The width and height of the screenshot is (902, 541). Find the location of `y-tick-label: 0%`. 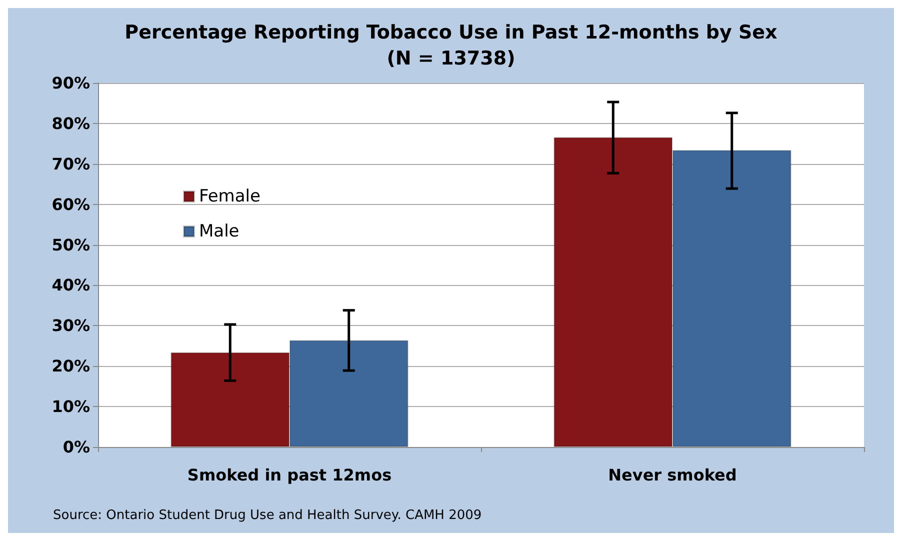

y-tick-label: 0% is located at coordinates (76, 447).